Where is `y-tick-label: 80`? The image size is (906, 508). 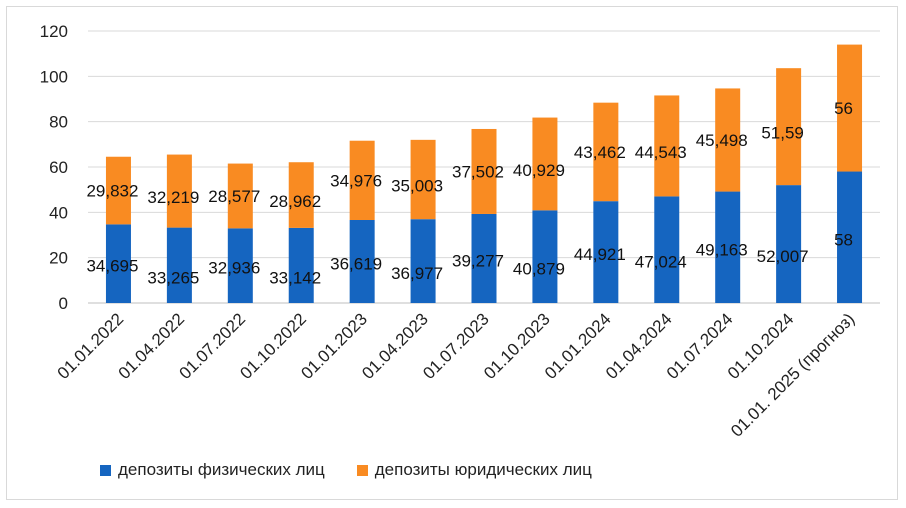 y-tick-label: 80 is located at coordinates (58, 122).